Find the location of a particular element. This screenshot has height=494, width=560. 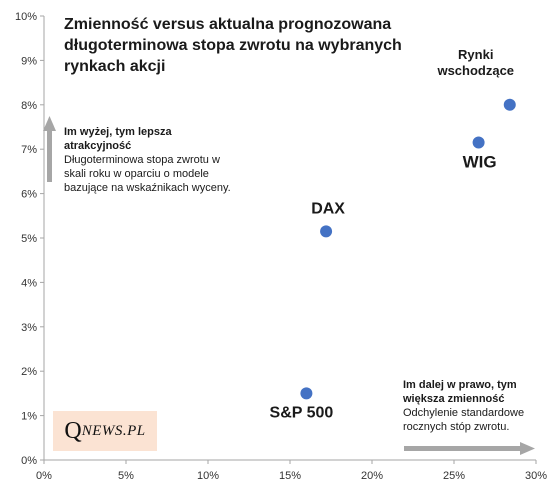

y-tick-label: 5% is located at coordinates (29, 239).